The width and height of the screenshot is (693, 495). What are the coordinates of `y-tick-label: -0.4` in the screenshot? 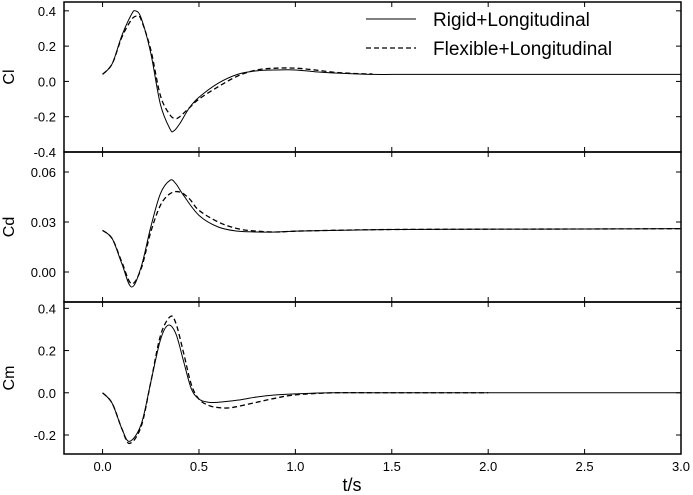 It's located at (45, 152).